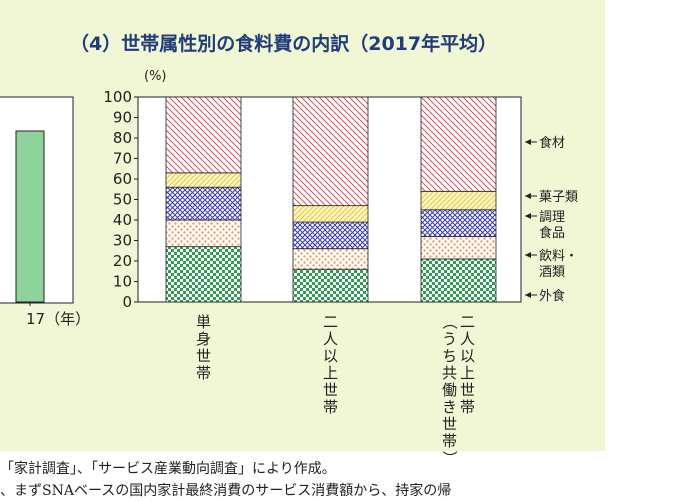 The image size is (681, 501). What do you see at coordinates (558, 256) in the screenshot?
I see `legend-label: 飲料・` at bounding box center [558, 256].